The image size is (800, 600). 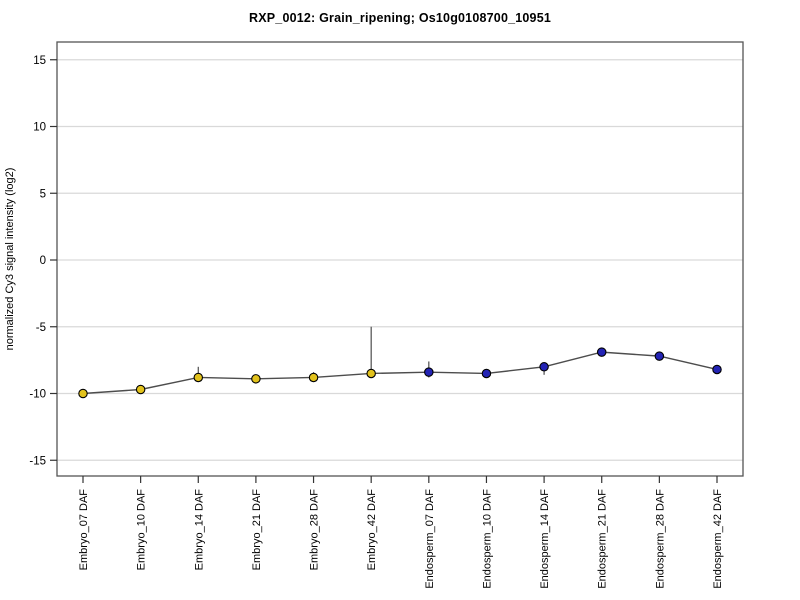 What do you see at coordinates (601, 352) in the screenshot?
I see `data-point-endosperm-21-daf` at bounding box center [601, 352].